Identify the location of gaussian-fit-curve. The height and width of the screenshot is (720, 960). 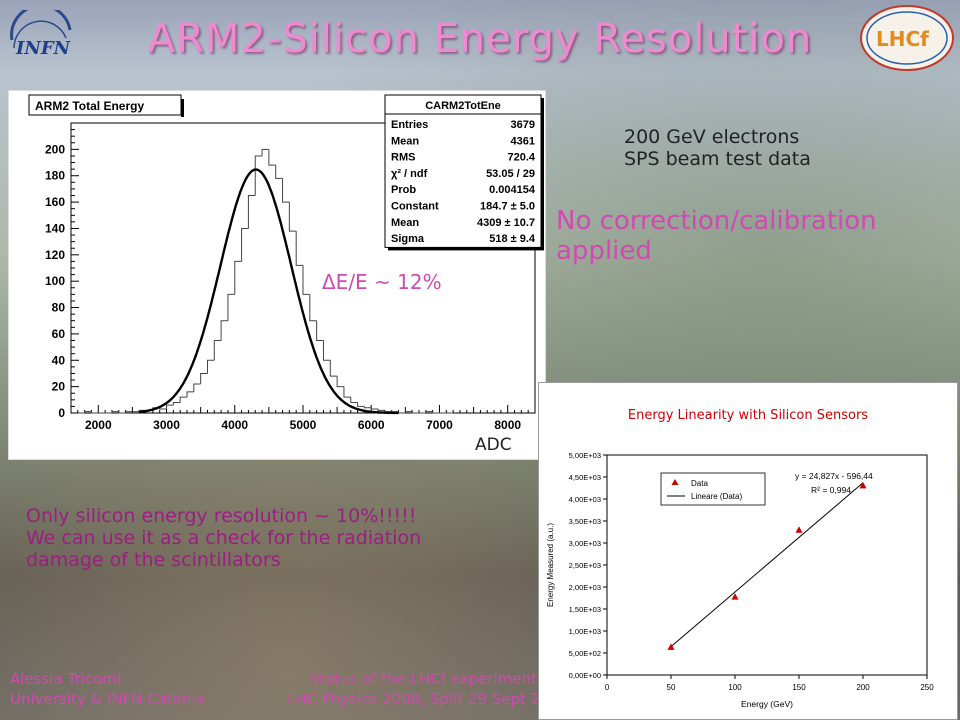
(269, 291).